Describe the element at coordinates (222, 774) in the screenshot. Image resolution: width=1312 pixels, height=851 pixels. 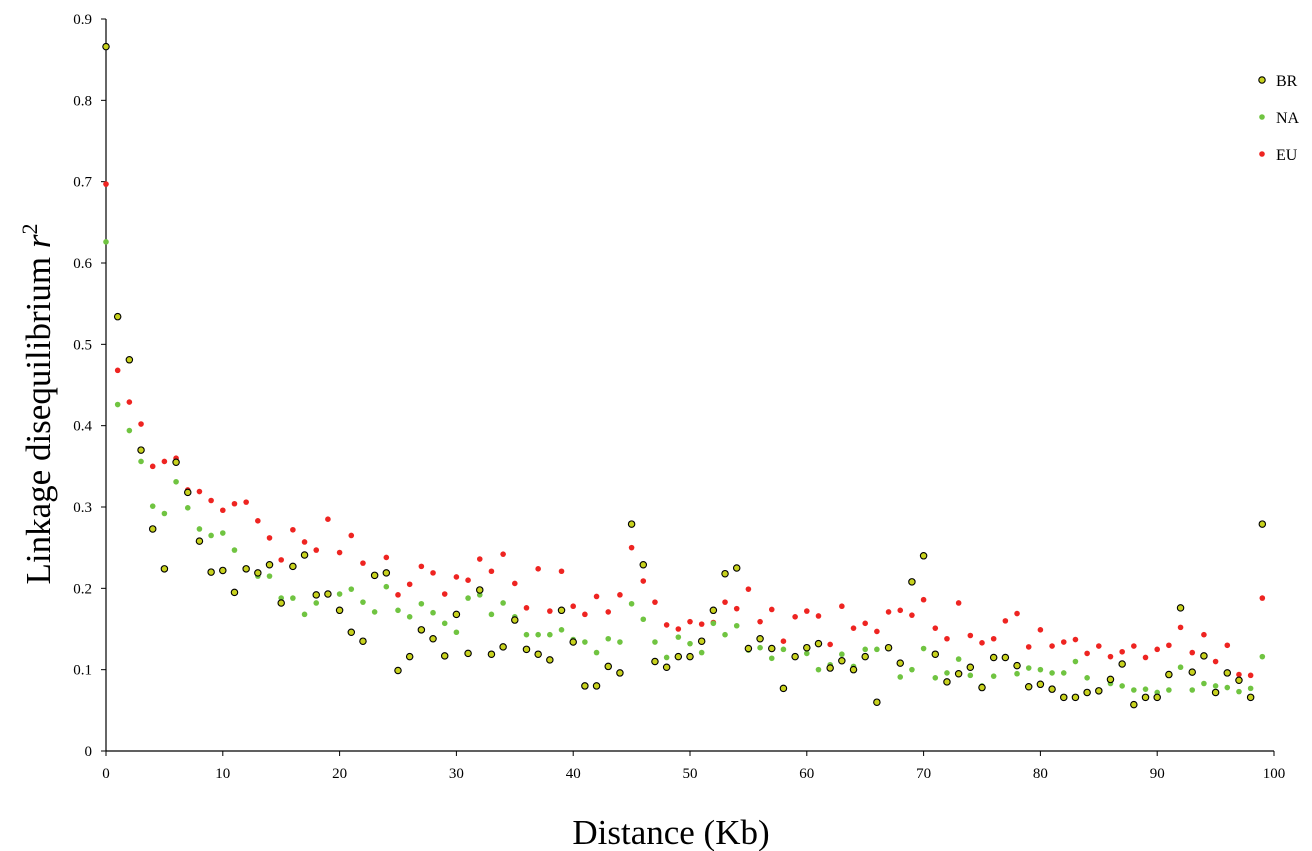
I see `x-tick-label: 10` at that location.